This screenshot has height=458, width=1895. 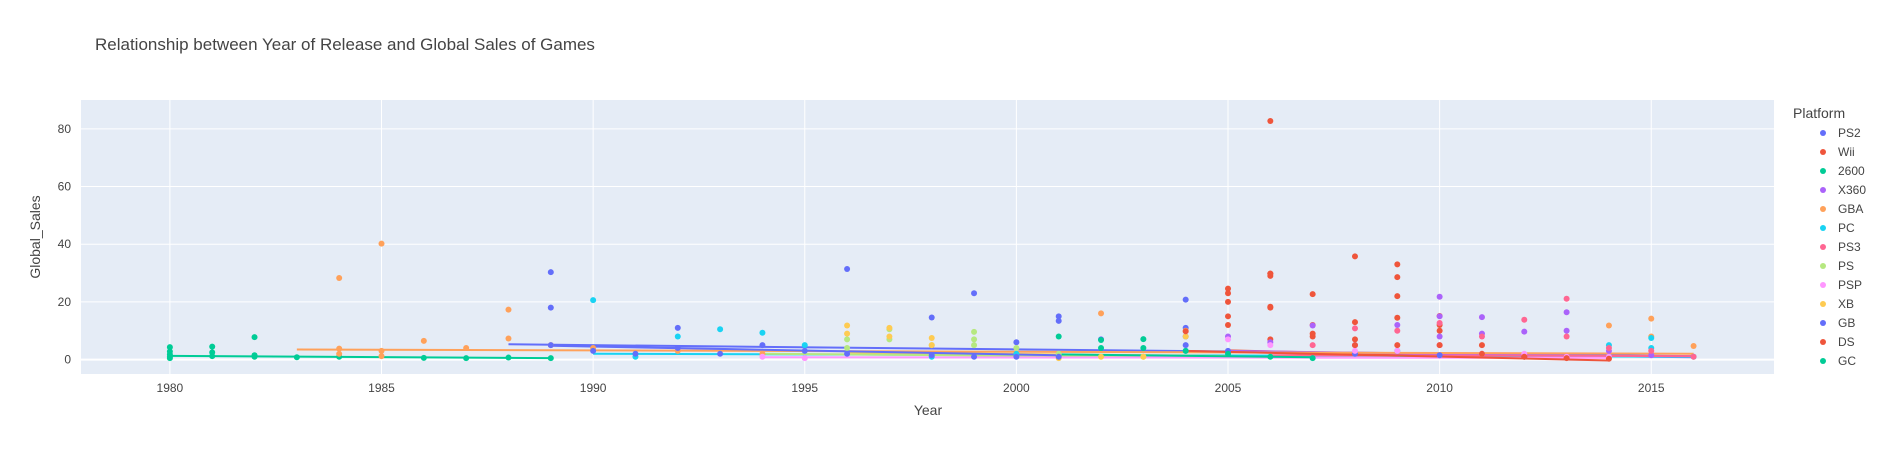 What do you see at coordinates (1837, 266) in the screenshot?
I see `legend-item: PS` at bounding box center [1837, 266].